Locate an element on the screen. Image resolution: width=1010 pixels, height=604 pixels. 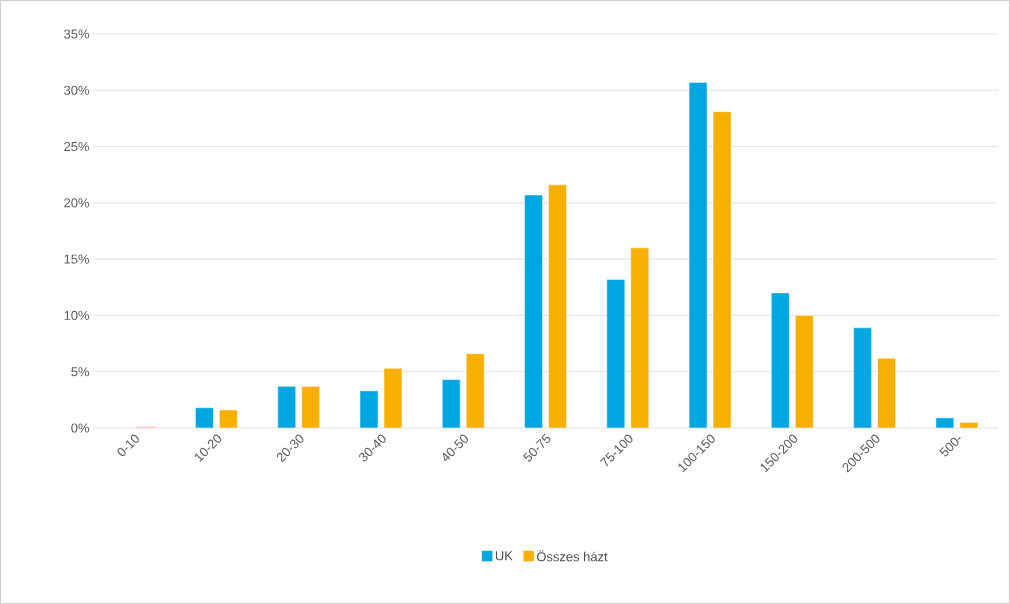
x-tick-label: 0-10 is located at coordinates (128, 445).